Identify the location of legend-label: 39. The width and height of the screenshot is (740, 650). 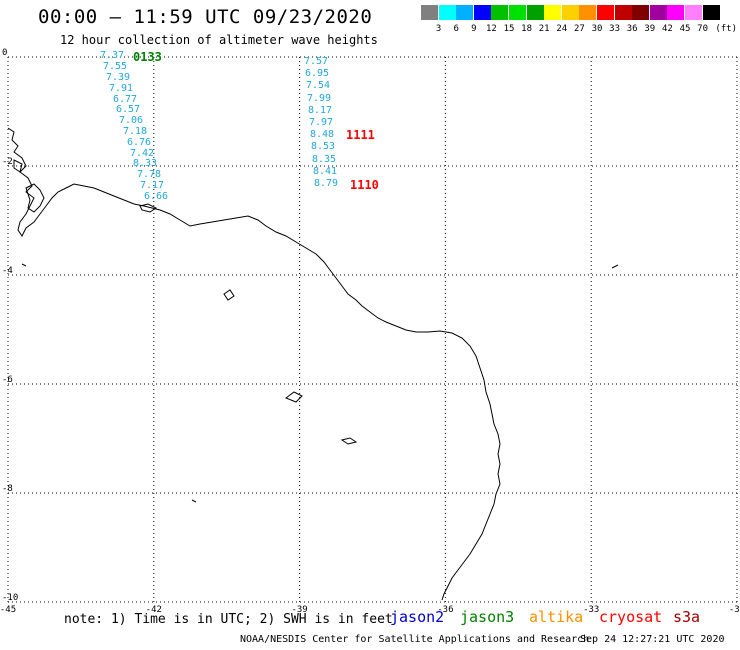
(650, 29).